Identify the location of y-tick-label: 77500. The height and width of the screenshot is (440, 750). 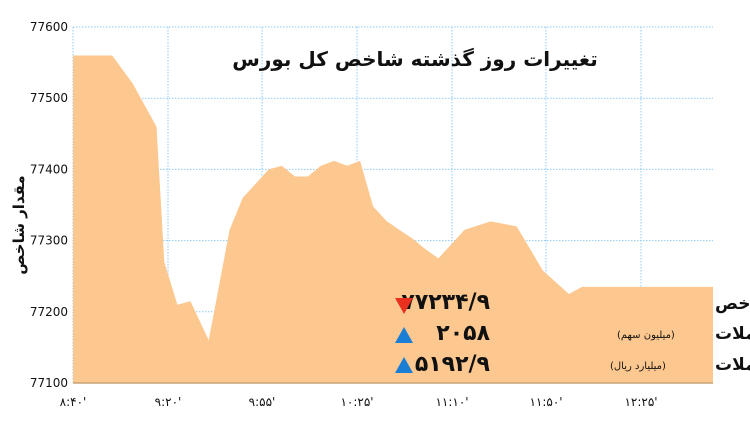
(49, 98).